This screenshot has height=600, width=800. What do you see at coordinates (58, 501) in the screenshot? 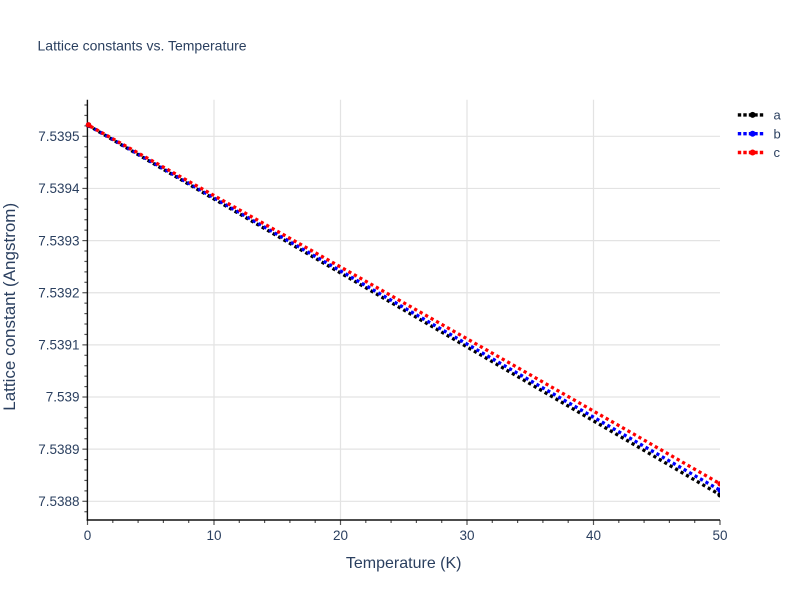
I see `svg-text: 7.5388` at bounding box center [58, 501].